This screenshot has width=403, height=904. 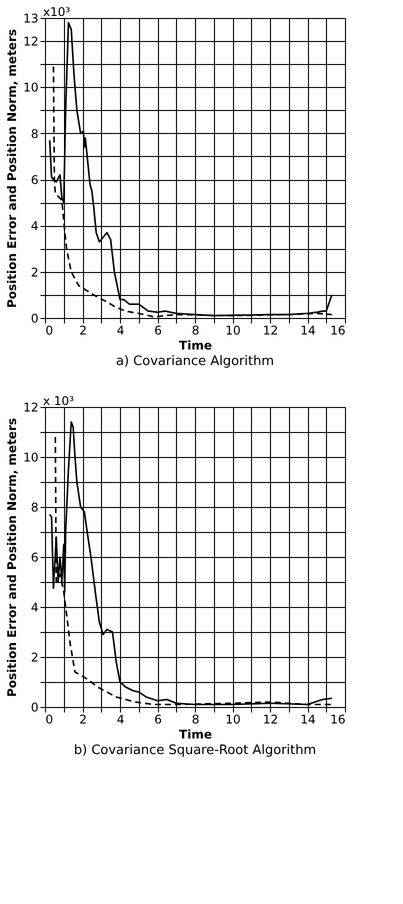 What do you see at coordinates (58, 401) in the screenshot?
I see `annotation: x 10³` at bounding box center [58, 401].